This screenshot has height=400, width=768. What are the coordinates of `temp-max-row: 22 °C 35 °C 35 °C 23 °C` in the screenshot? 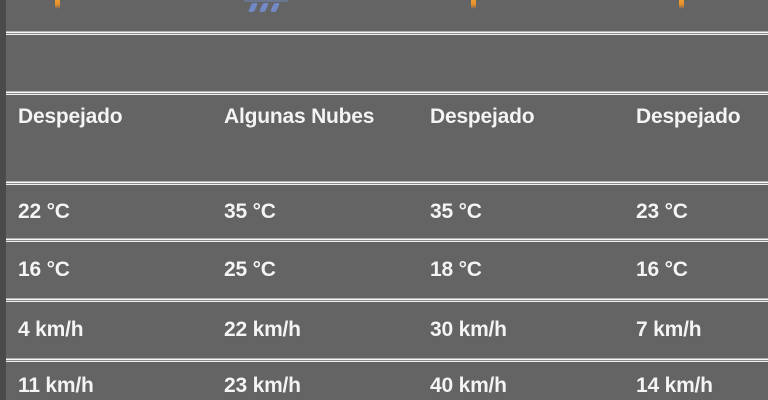 It's located at (384, 211).